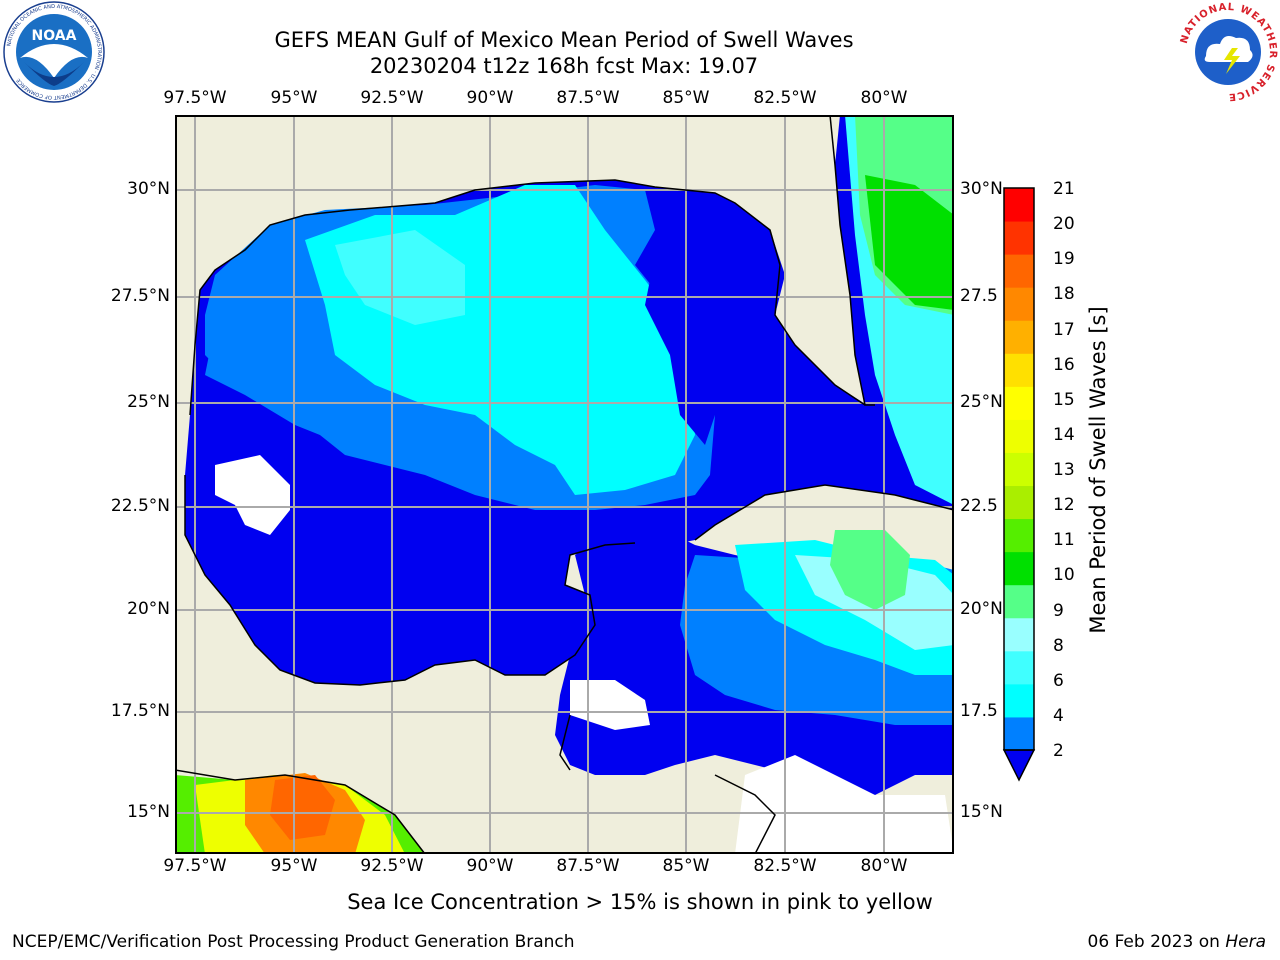  What do you see at coordinates (140, 296) in the screenshot?
I see `lat-label: 27.5°N` at bounding box center [140, 296].